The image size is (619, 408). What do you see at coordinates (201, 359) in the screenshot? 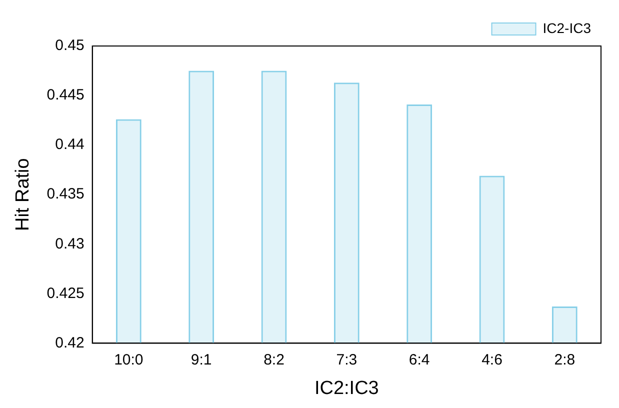
I see `x-tick-label: 9:1` at bounding box center [201, 359].